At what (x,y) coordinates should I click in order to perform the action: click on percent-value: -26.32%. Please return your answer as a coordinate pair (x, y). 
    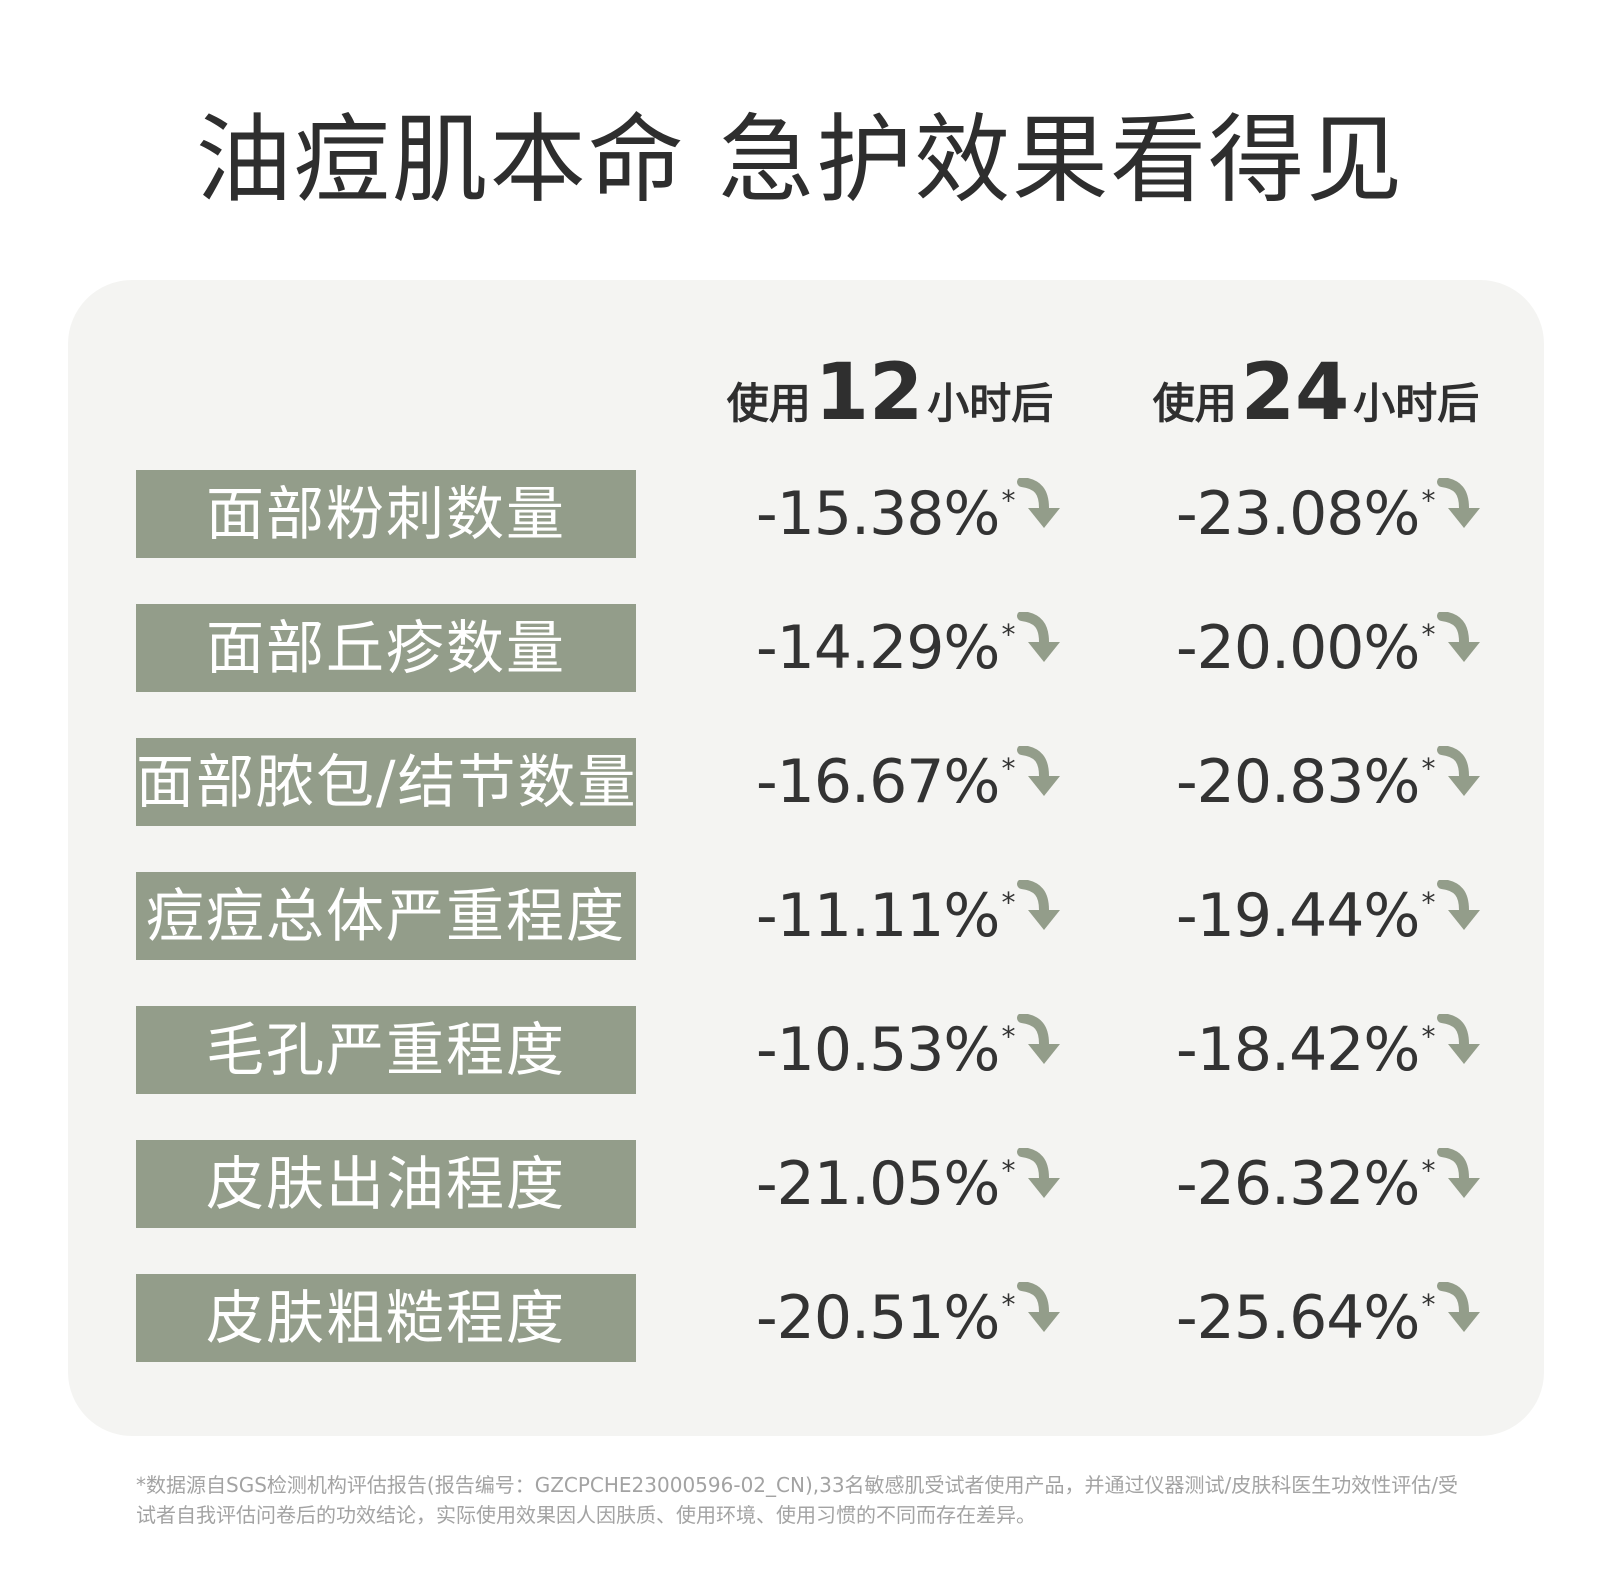
    Looking at the image, I should click on (1298, 1184).